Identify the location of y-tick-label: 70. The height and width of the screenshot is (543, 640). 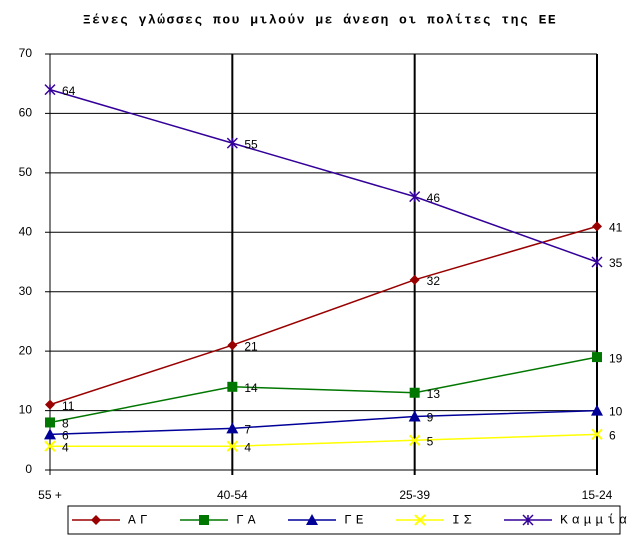
(26, 53).